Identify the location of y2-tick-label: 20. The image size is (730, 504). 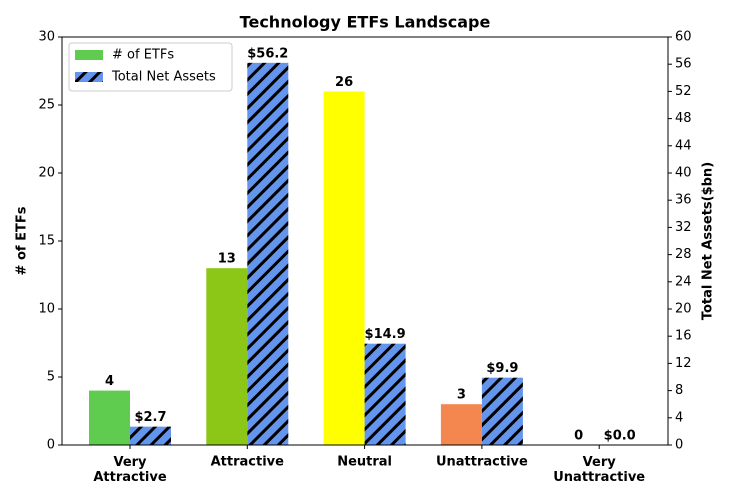
(683, 309).